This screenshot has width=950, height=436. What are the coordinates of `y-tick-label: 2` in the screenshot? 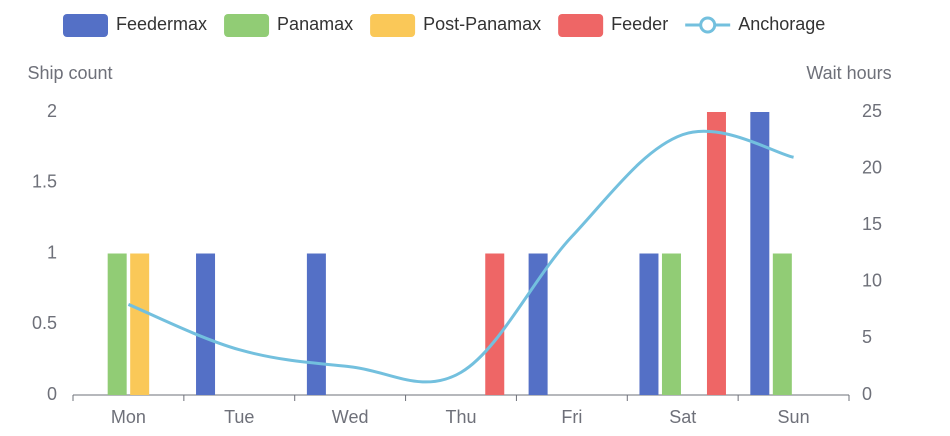 It's located at (52, 111).